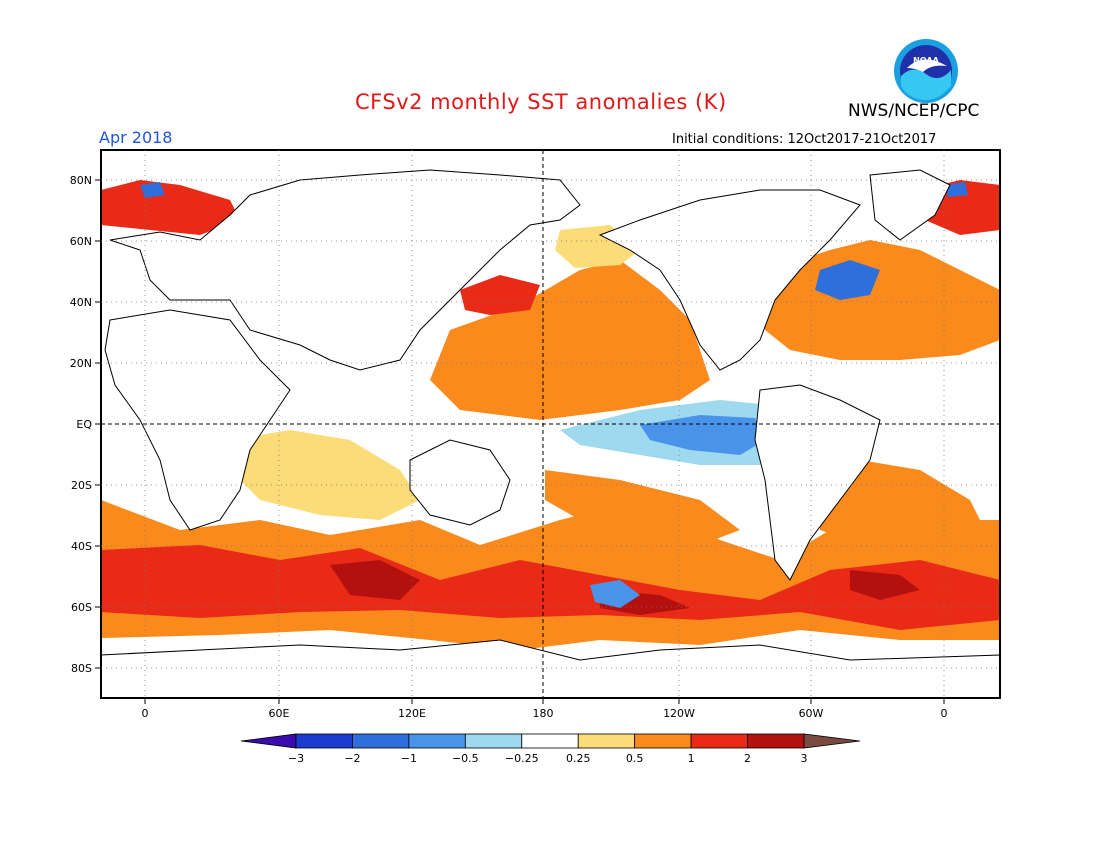  I want to click on lon-tick-label: 120E, so click(412, 713).